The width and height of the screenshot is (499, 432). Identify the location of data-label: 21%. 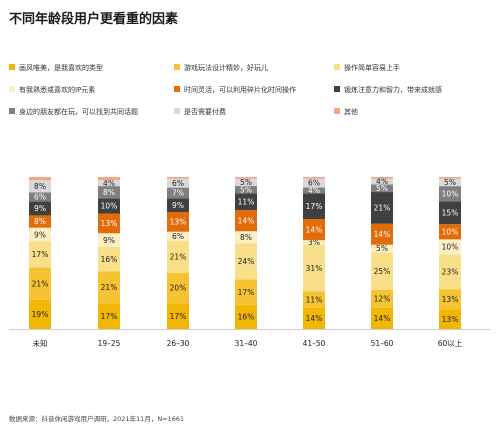
(382, 208).